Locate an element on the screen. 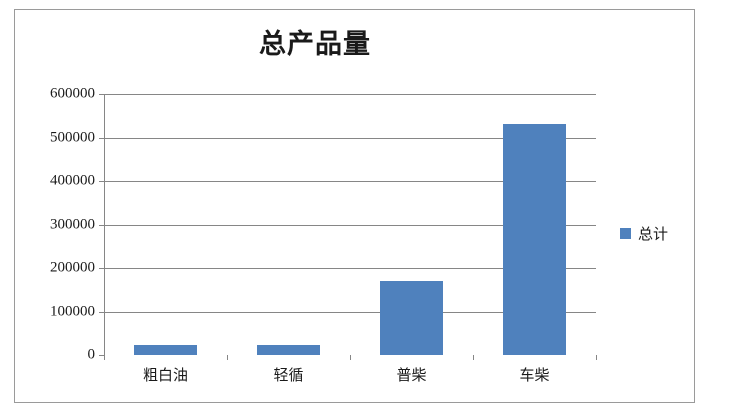 This screenshot has width=729, height=416. y-axis-tick-label: 500000 is located at coordinates (72, 137).